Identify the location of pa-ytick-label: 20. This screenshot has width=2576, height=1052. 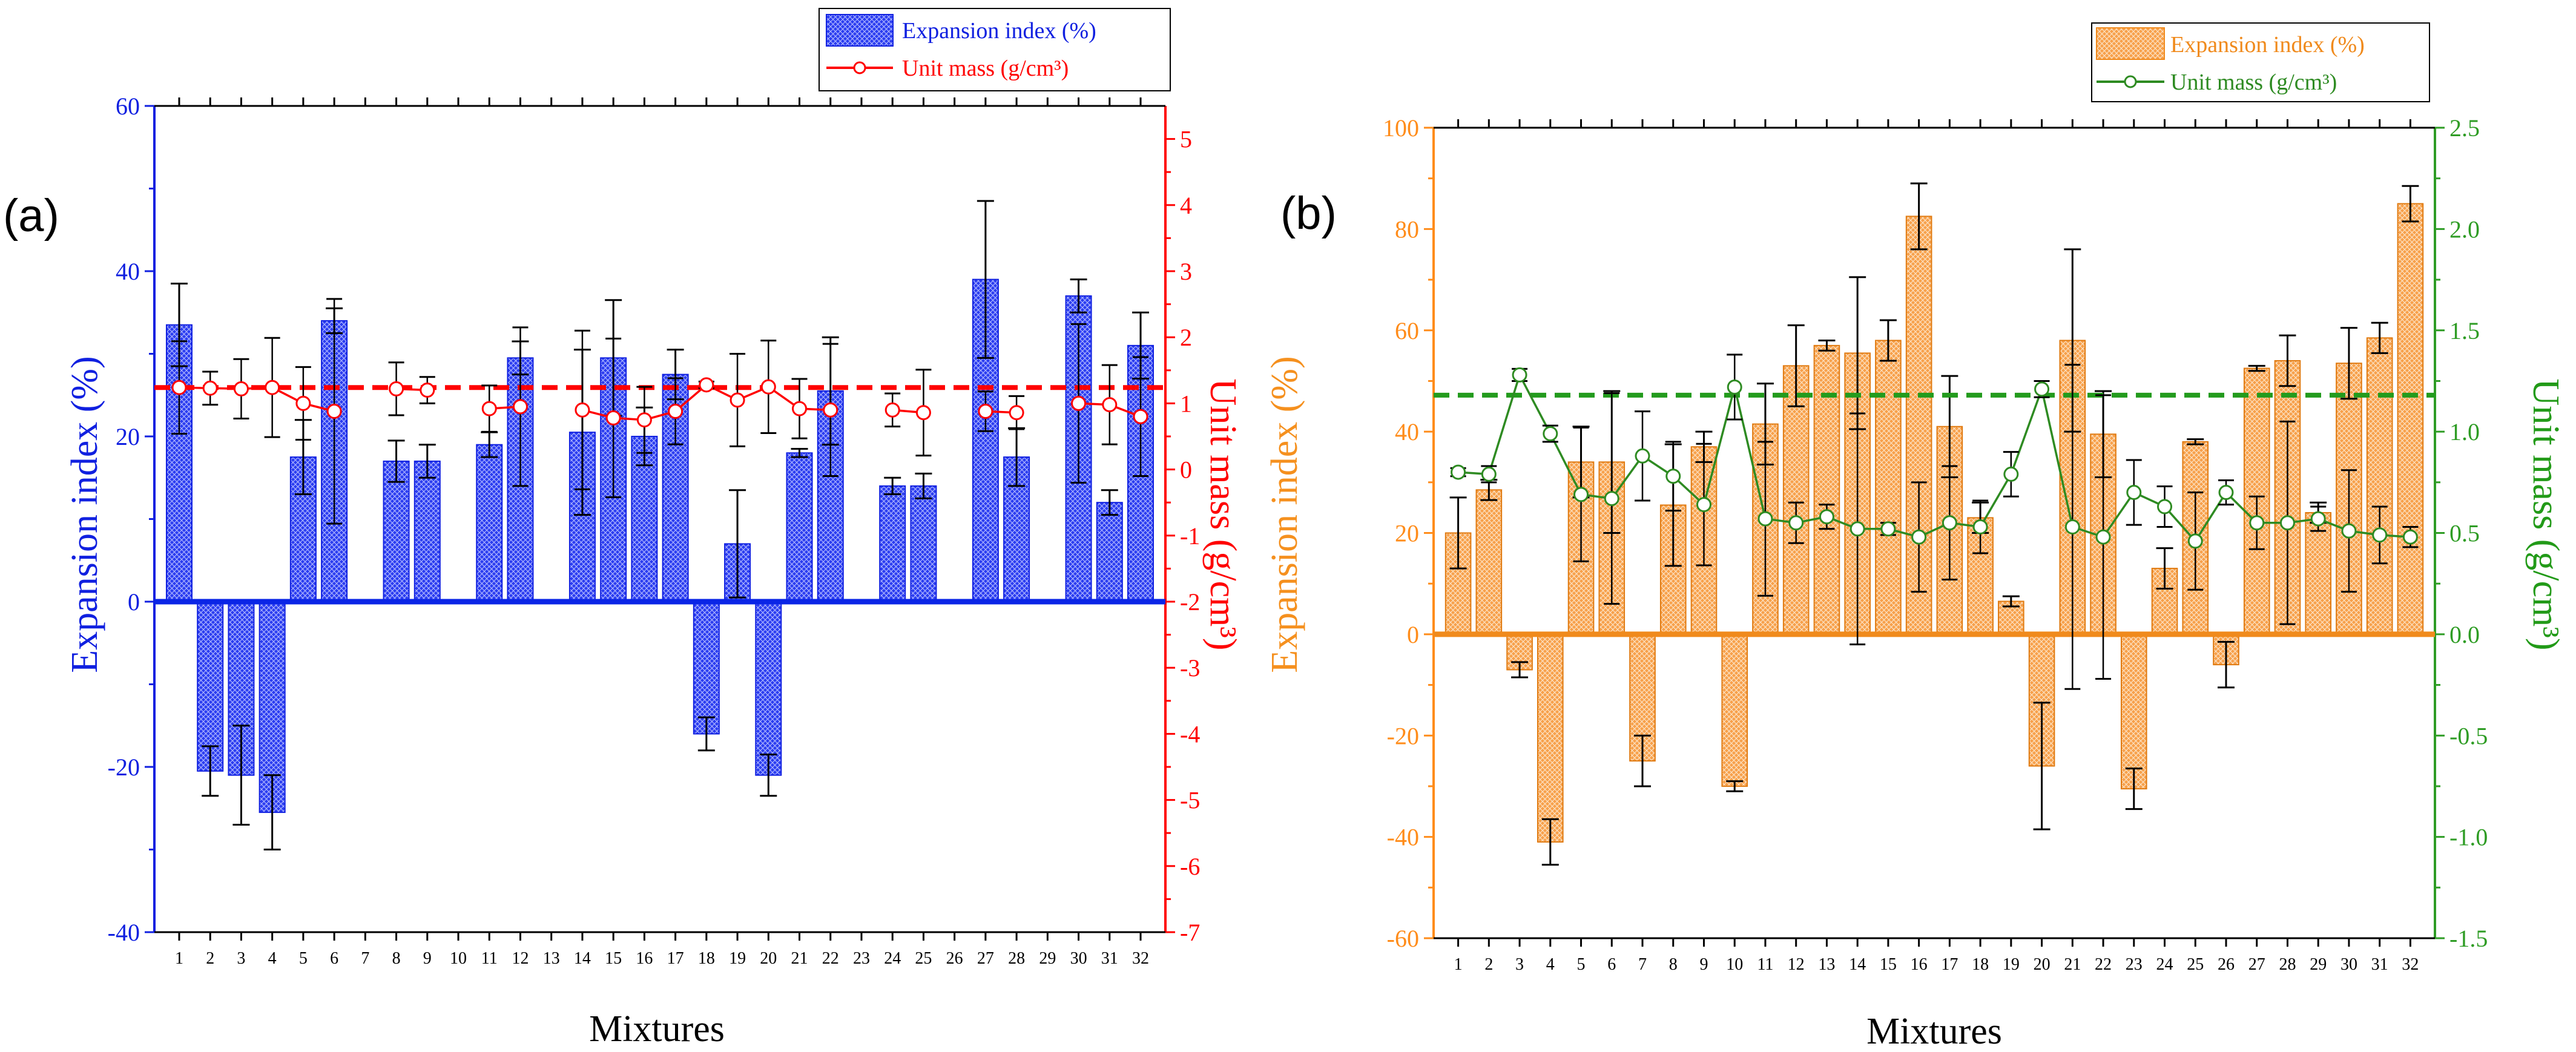
(128, 436).